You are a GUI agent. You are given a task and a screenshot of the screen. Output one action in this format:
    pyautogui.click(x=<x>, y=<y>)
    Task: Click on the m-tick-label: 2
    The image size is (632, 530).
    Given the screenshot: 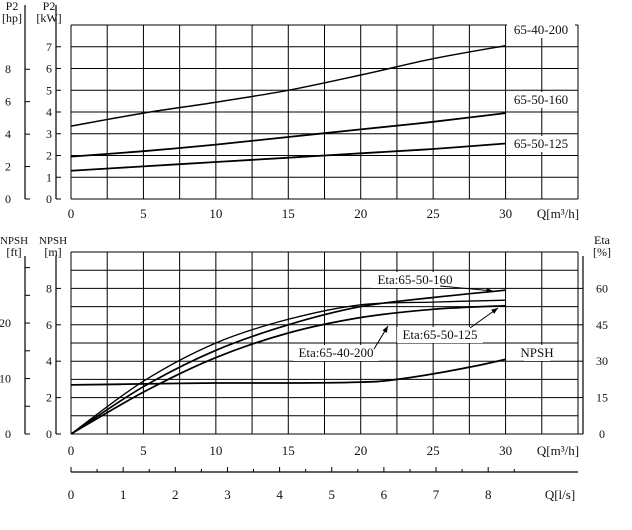 What is the action you would take?
    pyautogui.click(x=49, y=398)
    